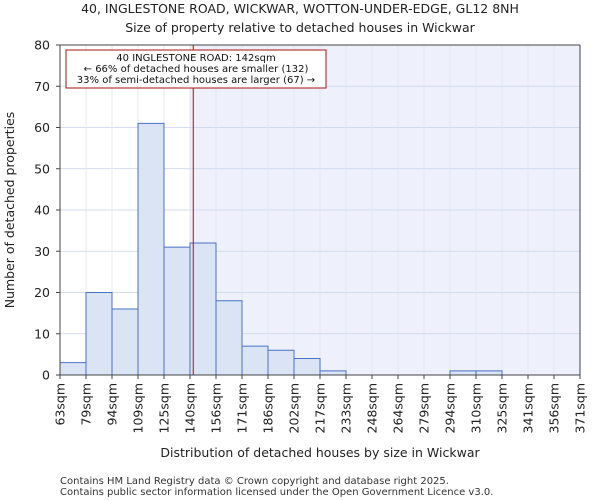 This screenshot has height=500, width=600. I want to click on bar-156sqm, so click(229, 338).